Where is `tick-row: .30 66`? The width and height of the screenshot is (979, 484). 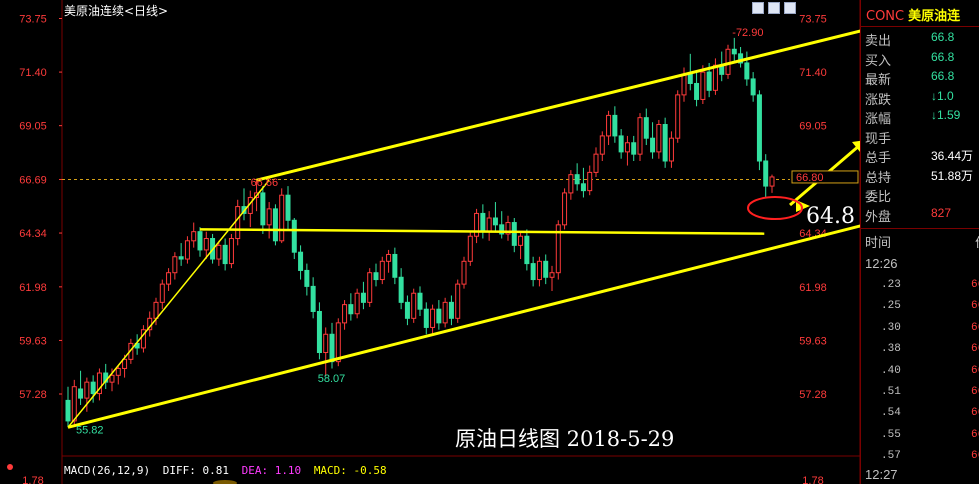 tick-row: .30 66 is located at coordinates (920, 332).